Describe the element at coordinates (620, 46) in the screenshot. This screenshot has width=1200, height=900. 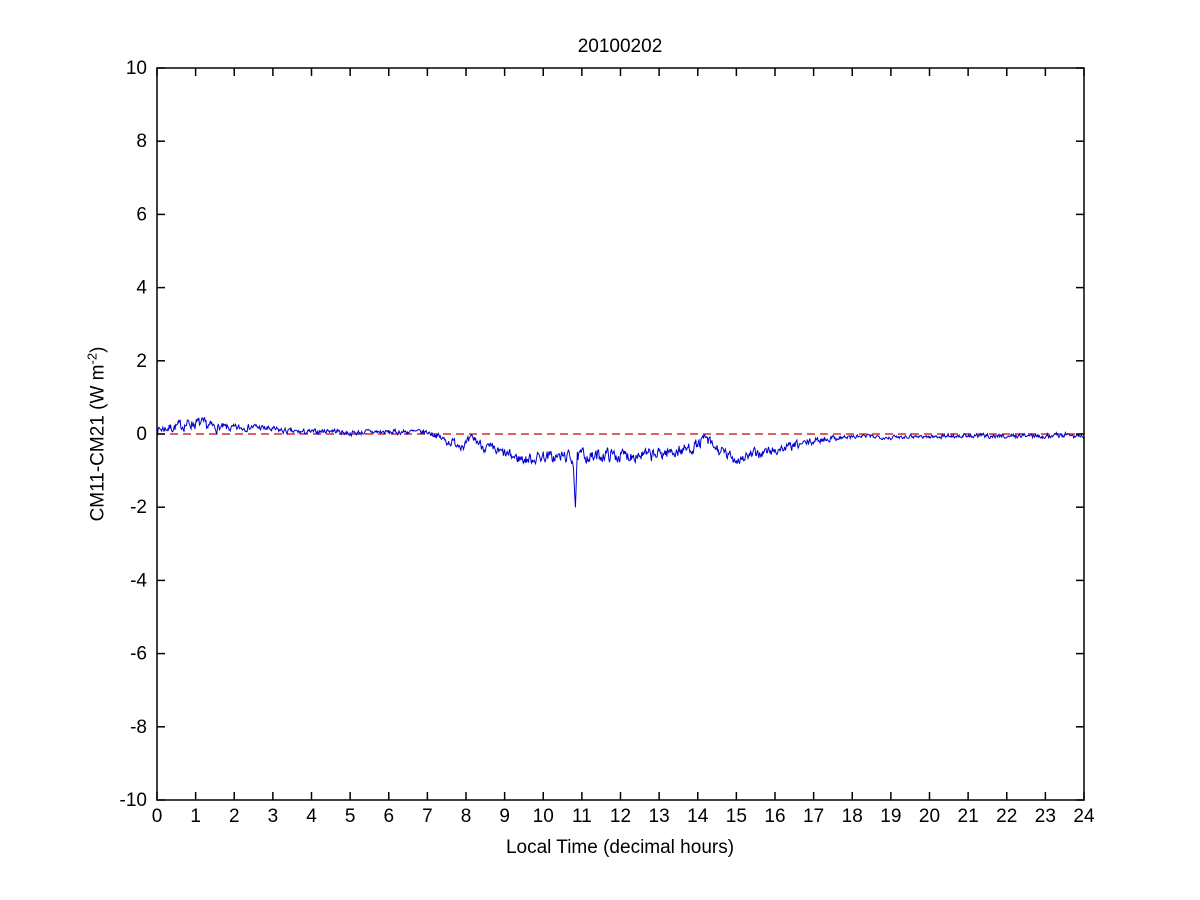
I see `chart-title: 20100202` at that location.